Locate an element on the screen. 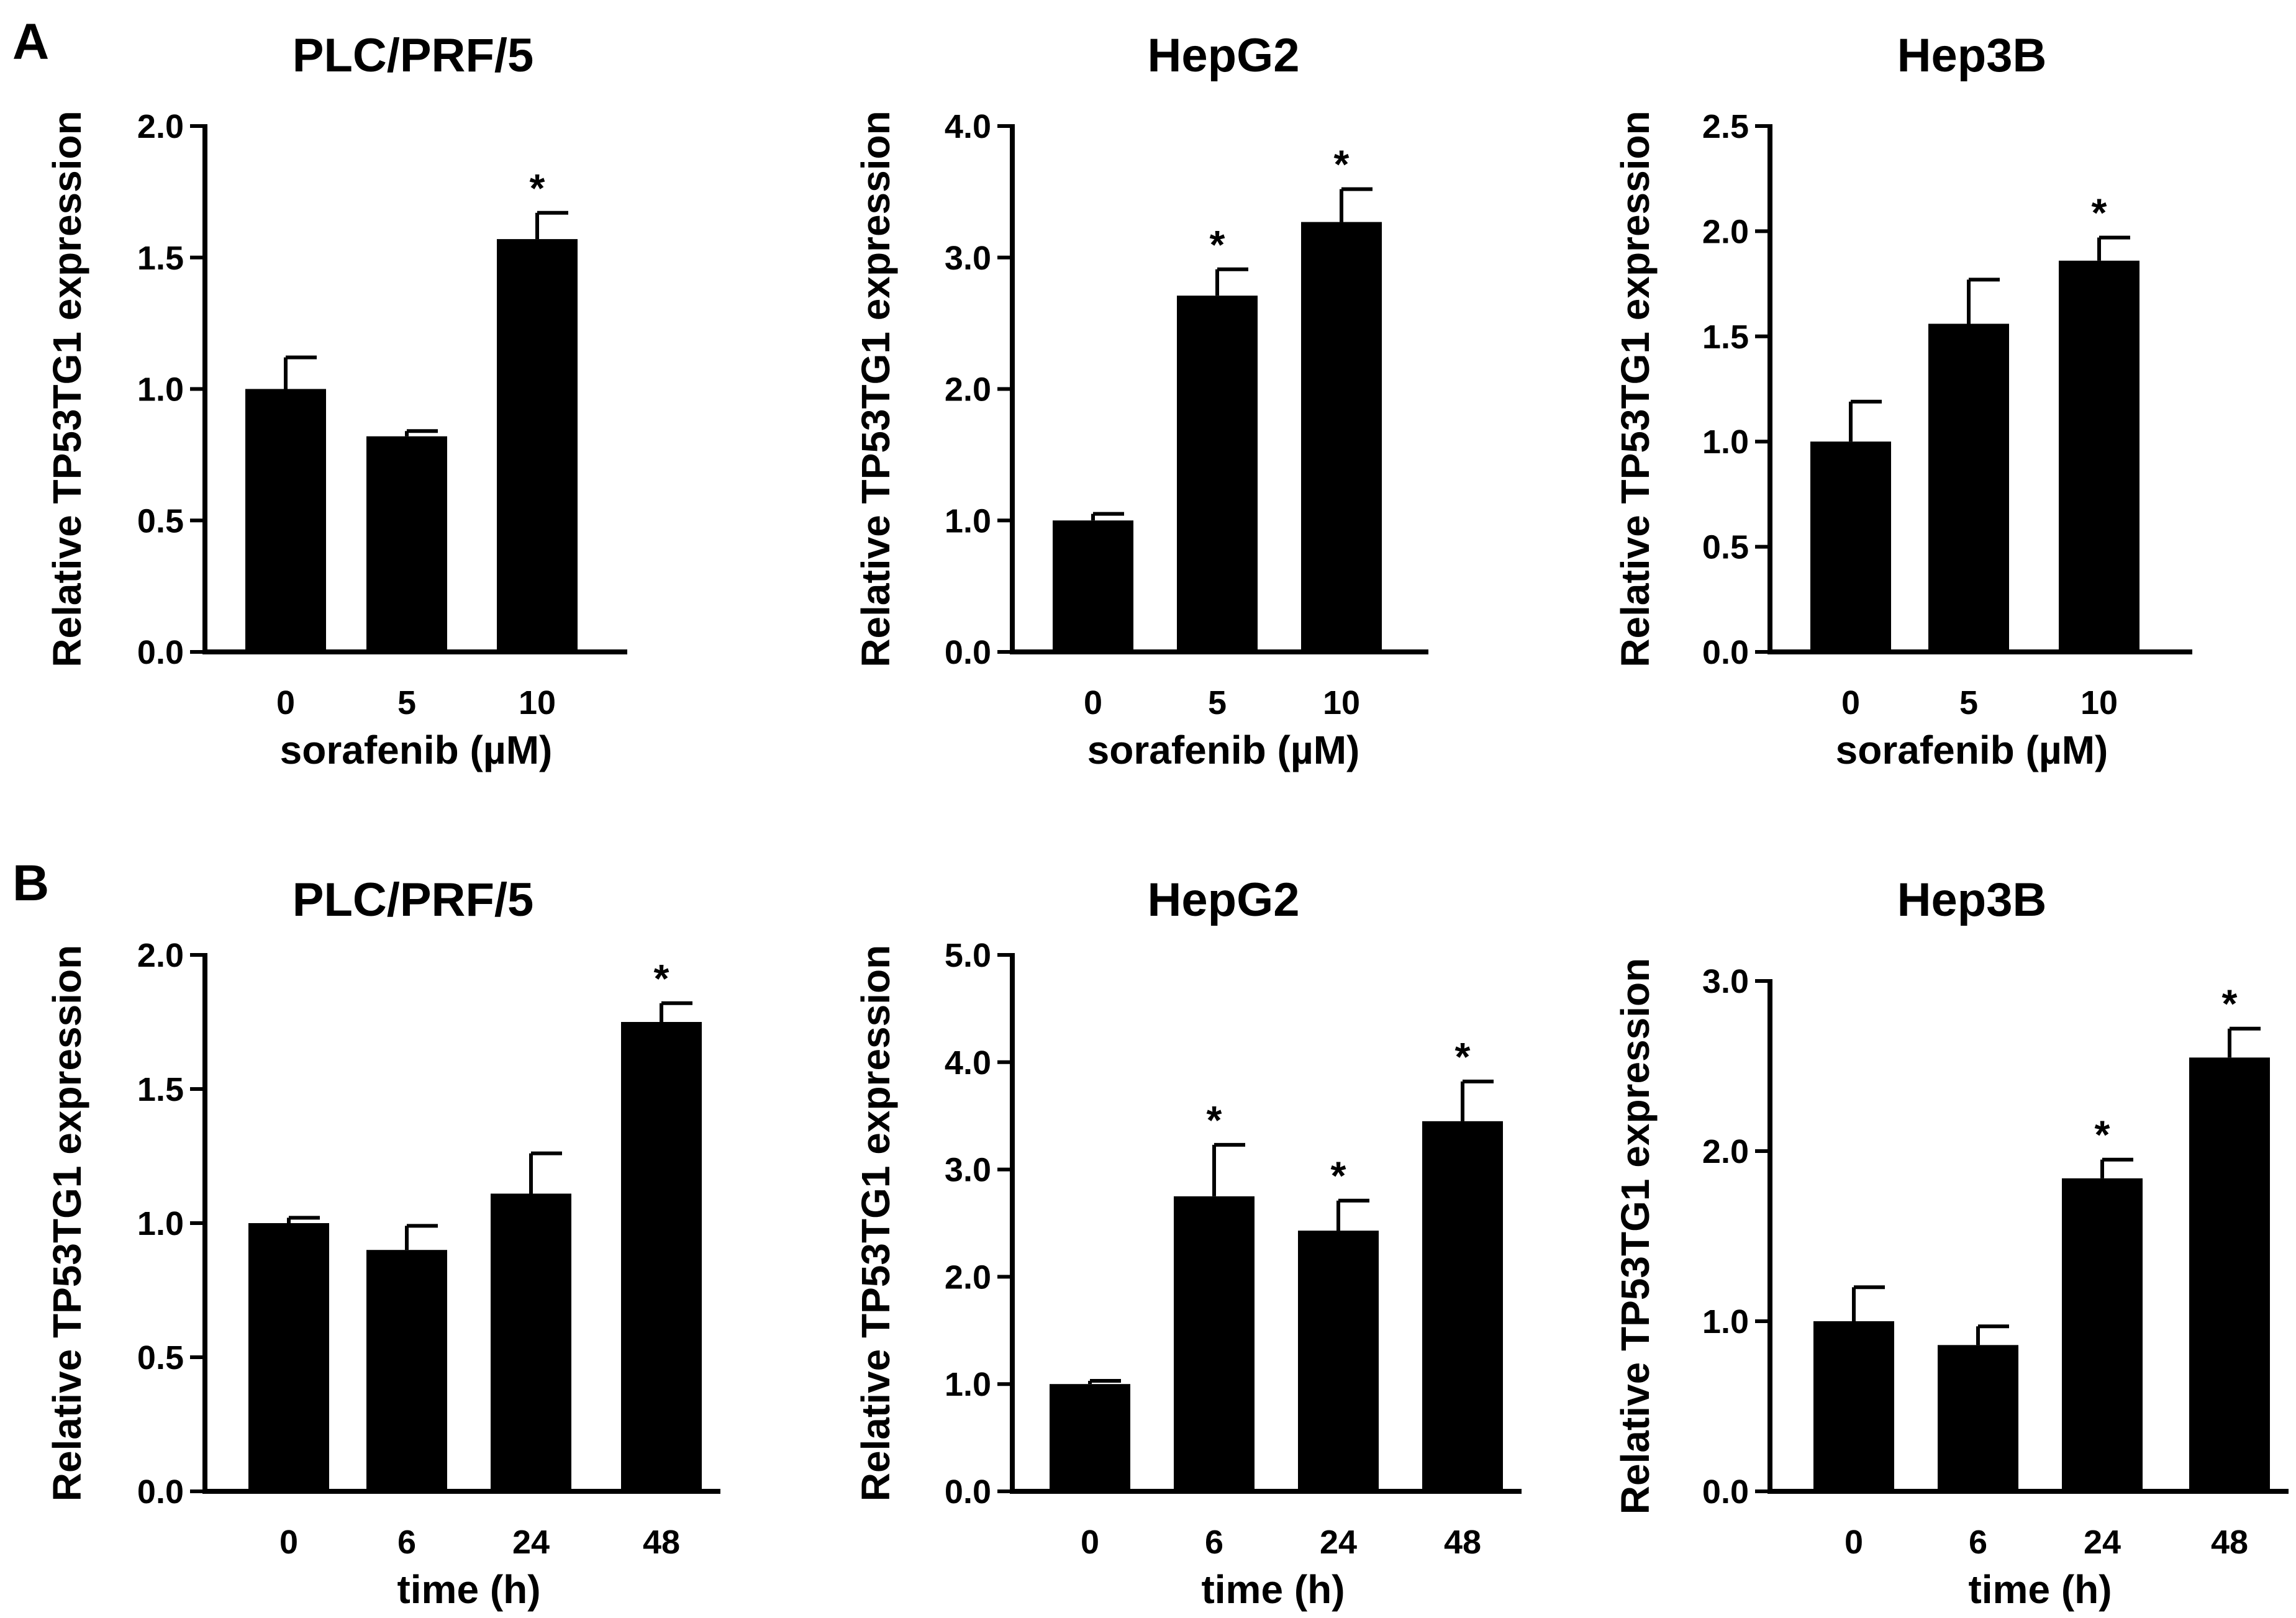 The height and width of the screenshot is (1618, 2296). panel-letter-b: B is located at coordinates (30, 883).